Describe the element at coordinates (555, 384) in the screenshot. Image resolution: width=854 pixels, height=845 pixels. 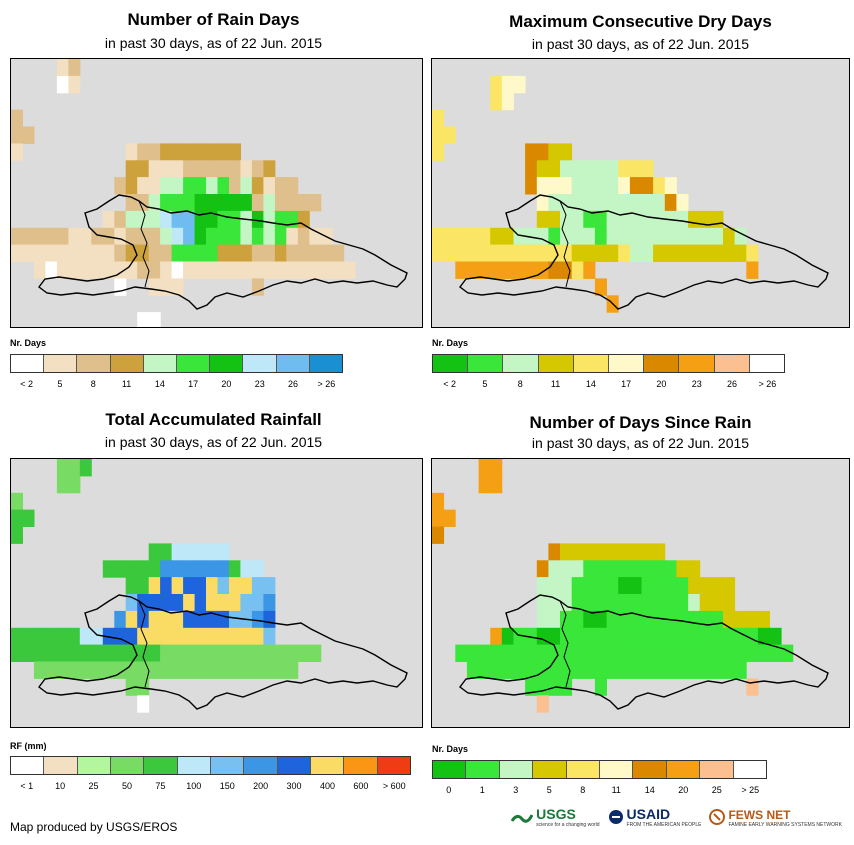
I see `legend-label: 11` at that location.